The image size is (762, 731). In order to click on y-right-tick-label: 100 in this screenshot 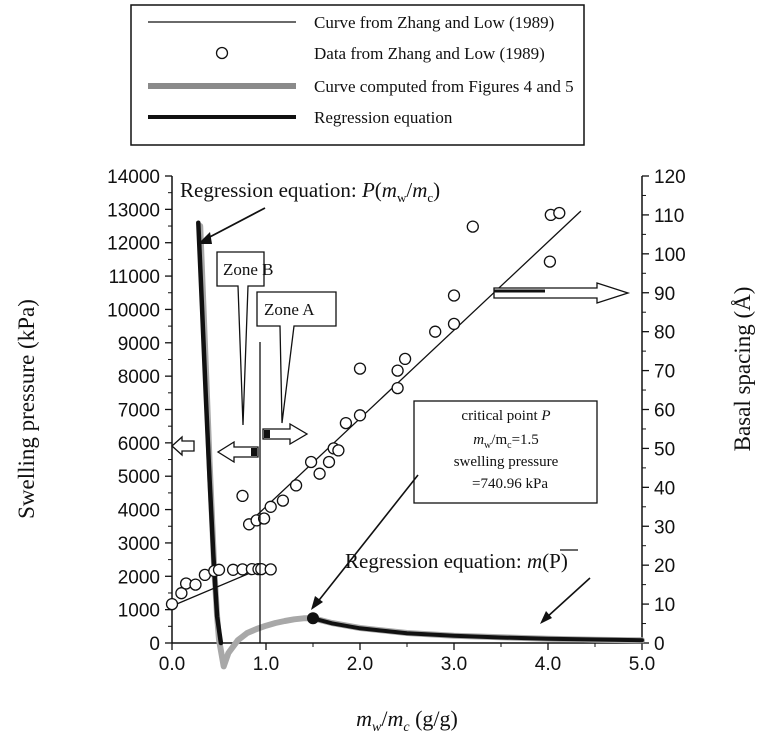, I will do `click(670, 255)`.